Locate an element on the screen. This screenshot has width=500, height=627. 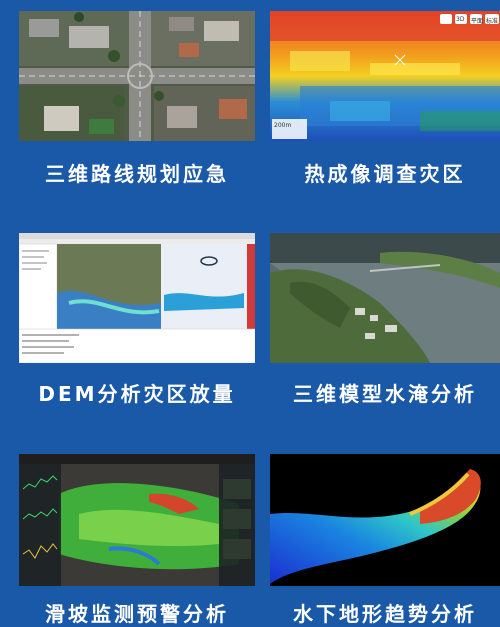
thermal-imaging-image: 200m 3D 平面 标准 is located at coordinates (385, 76).